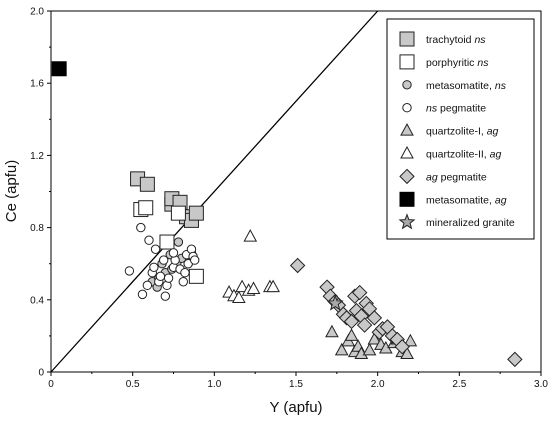  I want to click on legend-label: trachytoid ns, so click(456, 40).